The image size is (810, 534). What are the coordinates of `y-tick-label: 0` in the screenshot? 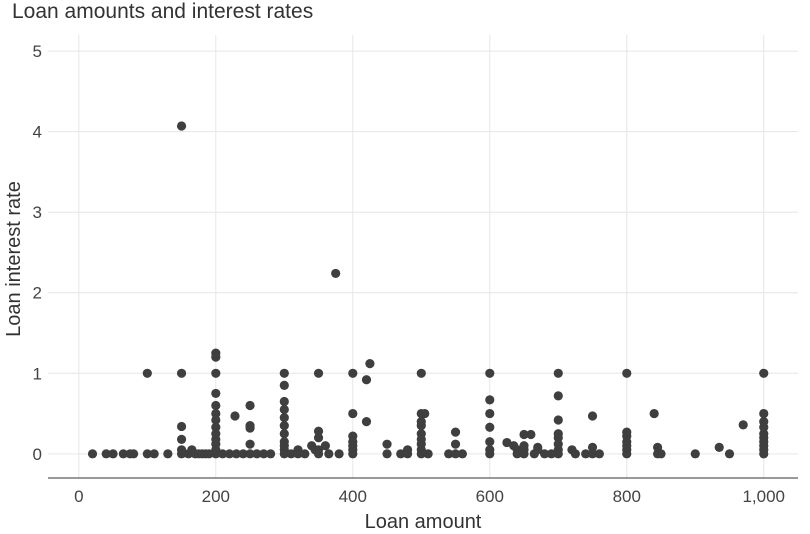 It's located at (37, 454).